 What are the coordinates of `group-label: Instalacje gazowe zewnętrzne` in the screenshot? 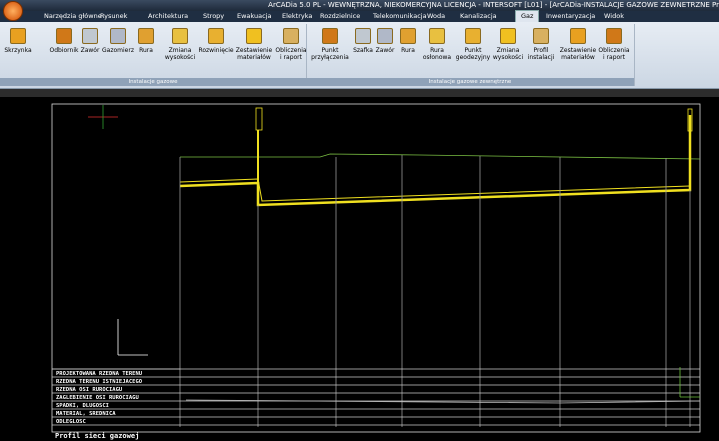 It's located at (470, 82).